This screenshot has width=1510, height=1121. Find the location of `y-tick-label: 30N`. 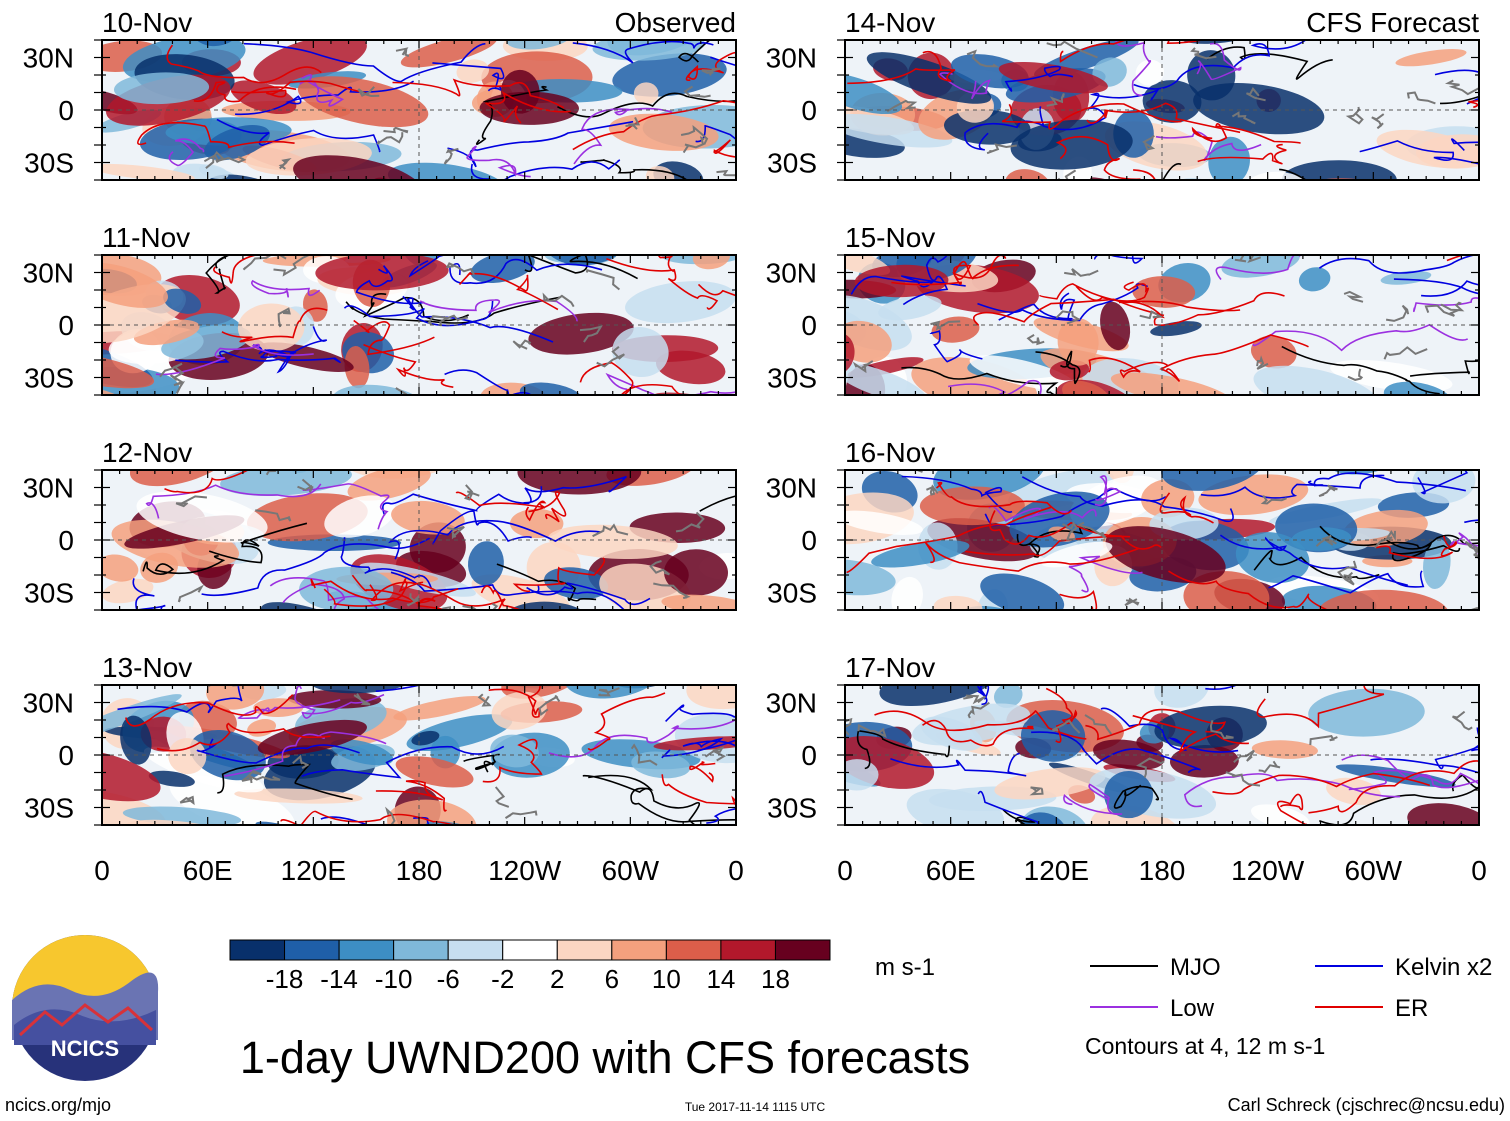

y-tick-label: 30N is located at coordinates (48, 488).